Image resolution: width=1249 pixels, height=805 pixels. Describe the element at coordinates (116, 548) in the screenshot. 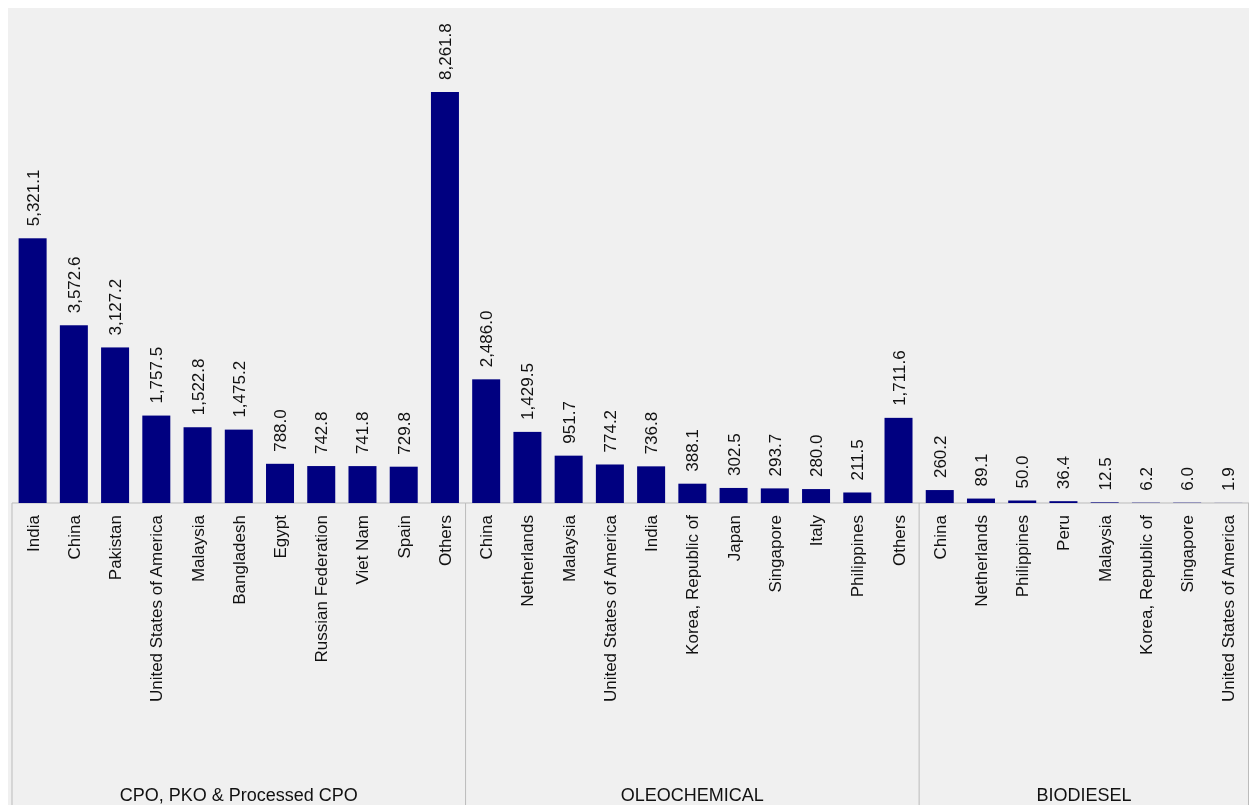

I see `x-tick-label: Pakistan` at that location.